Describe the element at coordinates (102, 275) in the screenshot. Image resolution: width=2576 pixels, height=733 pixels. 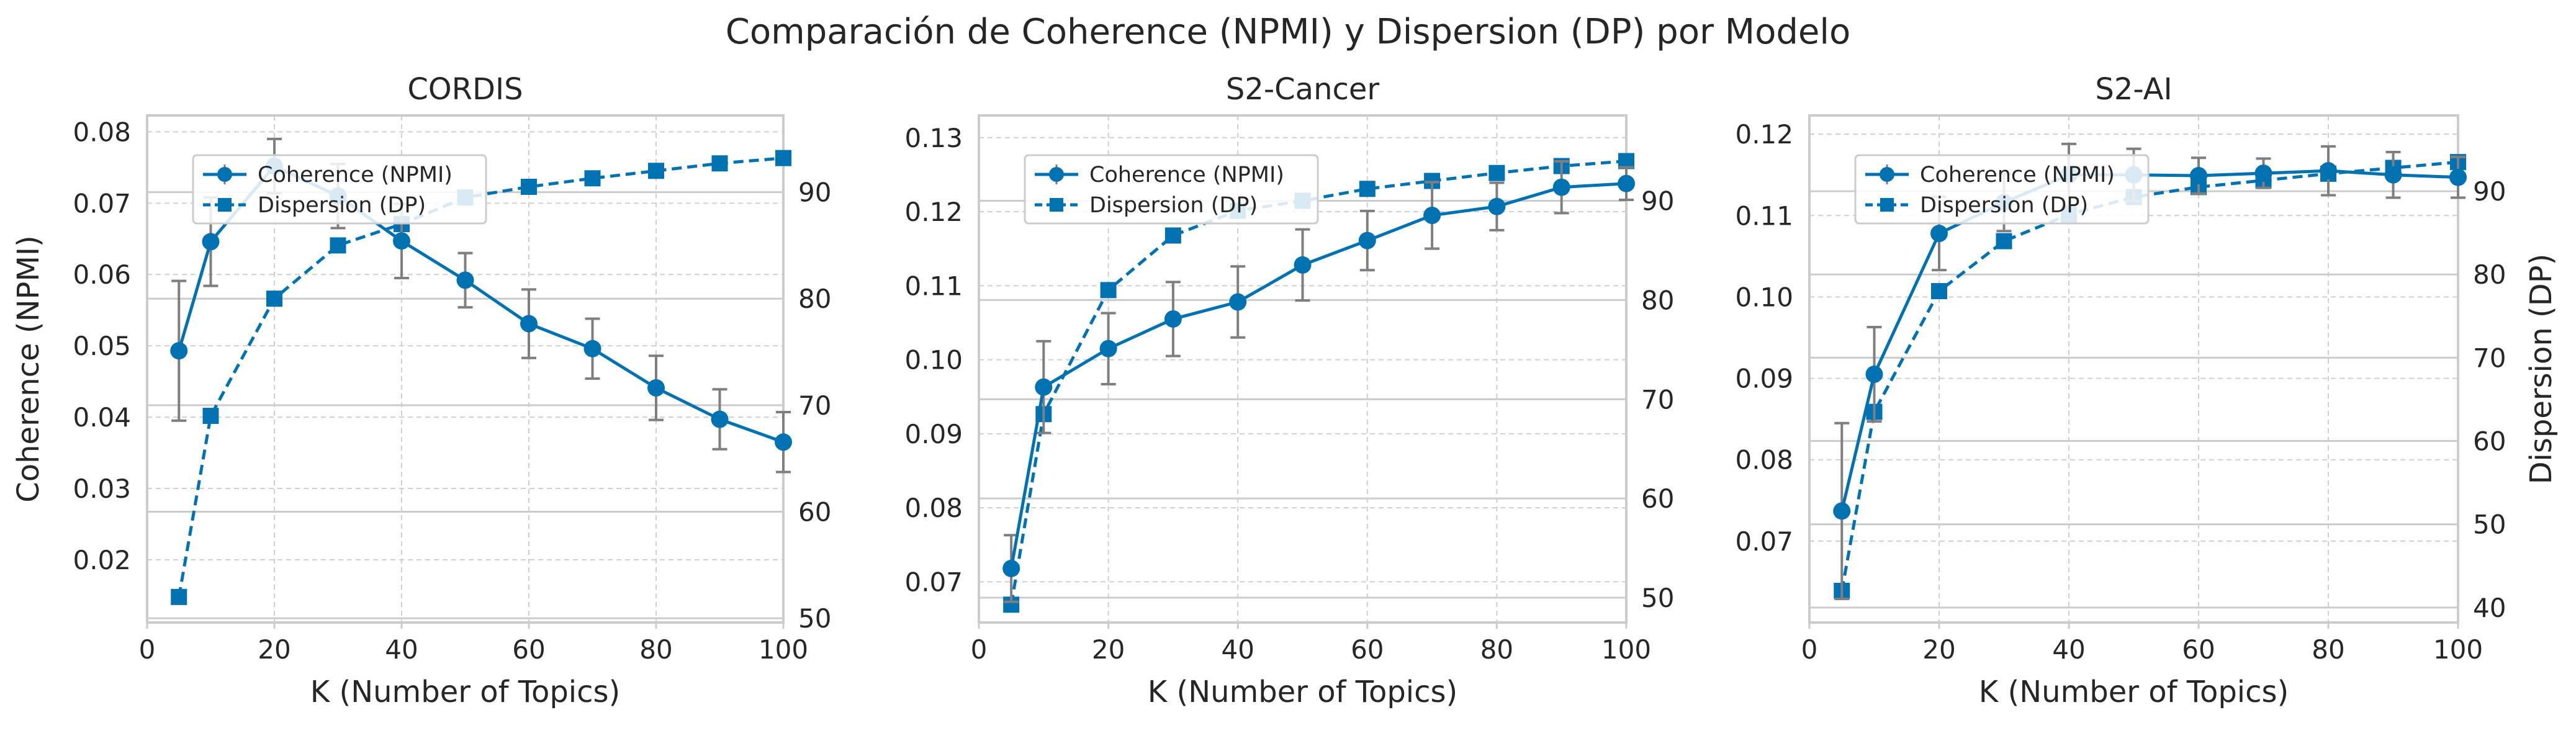
I see `y-tick-label: 0.06` at that location.